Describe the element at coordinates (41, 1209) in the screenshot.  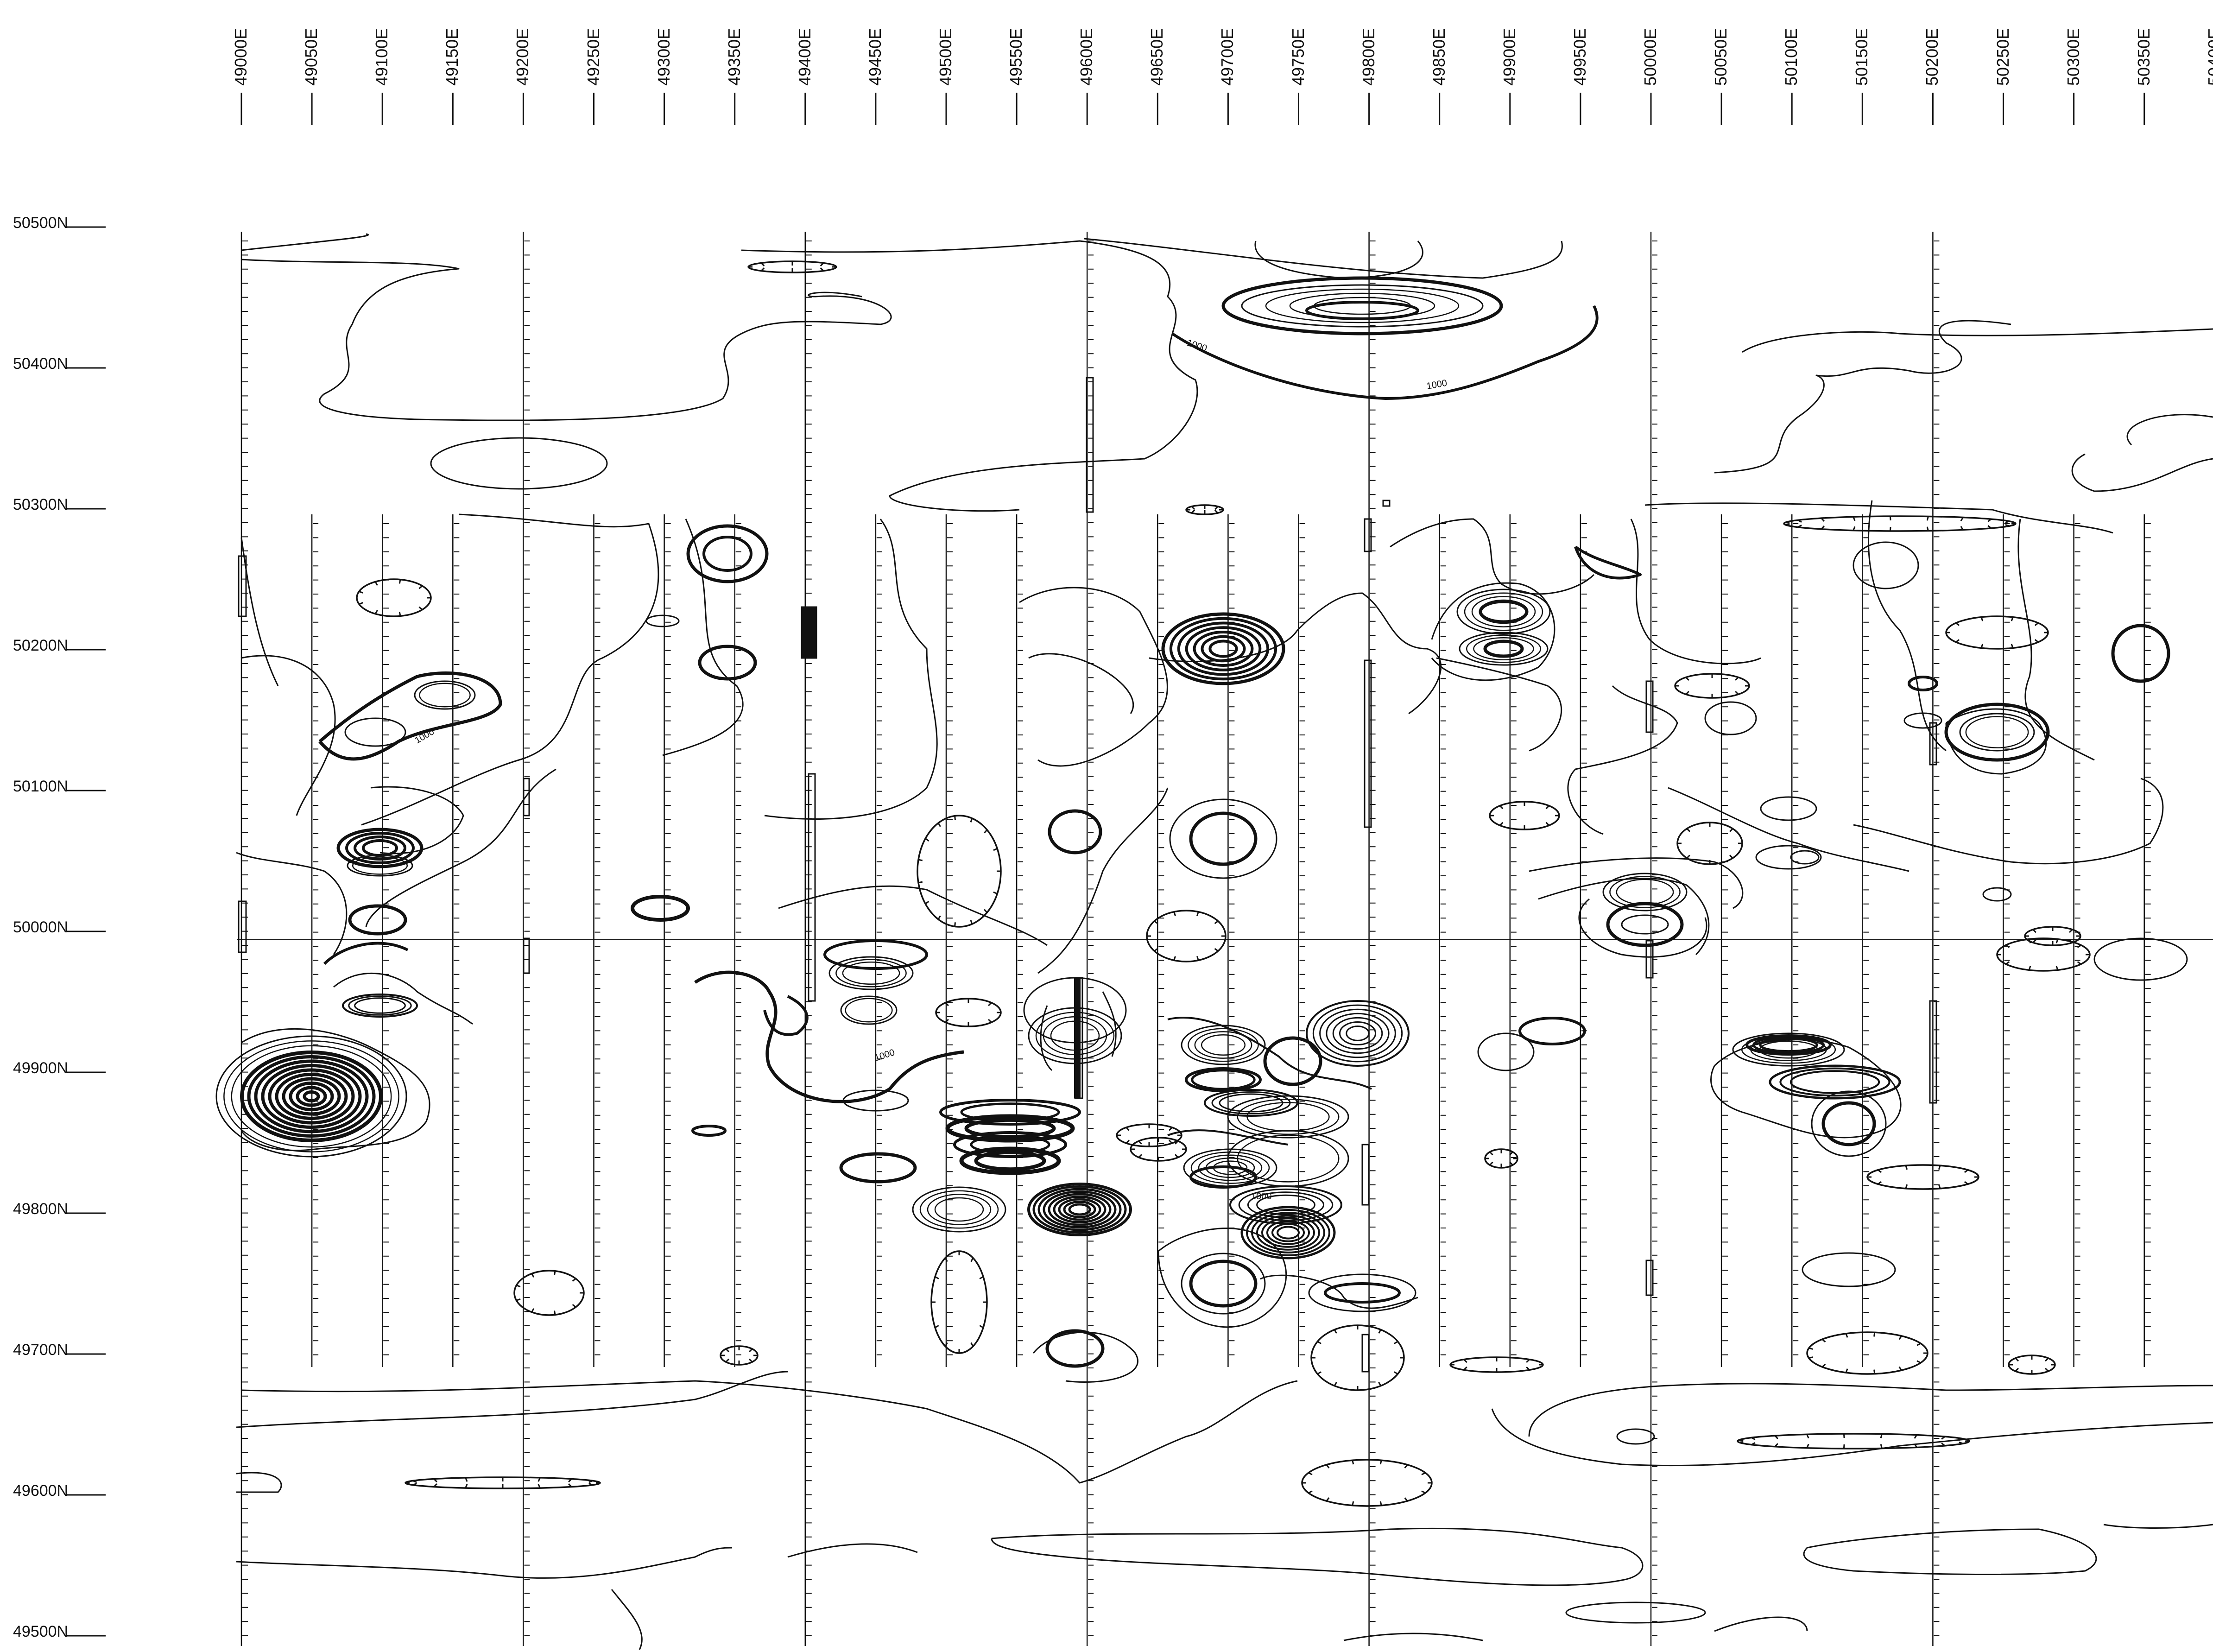
I see `northing-label: 49800N` at that location.